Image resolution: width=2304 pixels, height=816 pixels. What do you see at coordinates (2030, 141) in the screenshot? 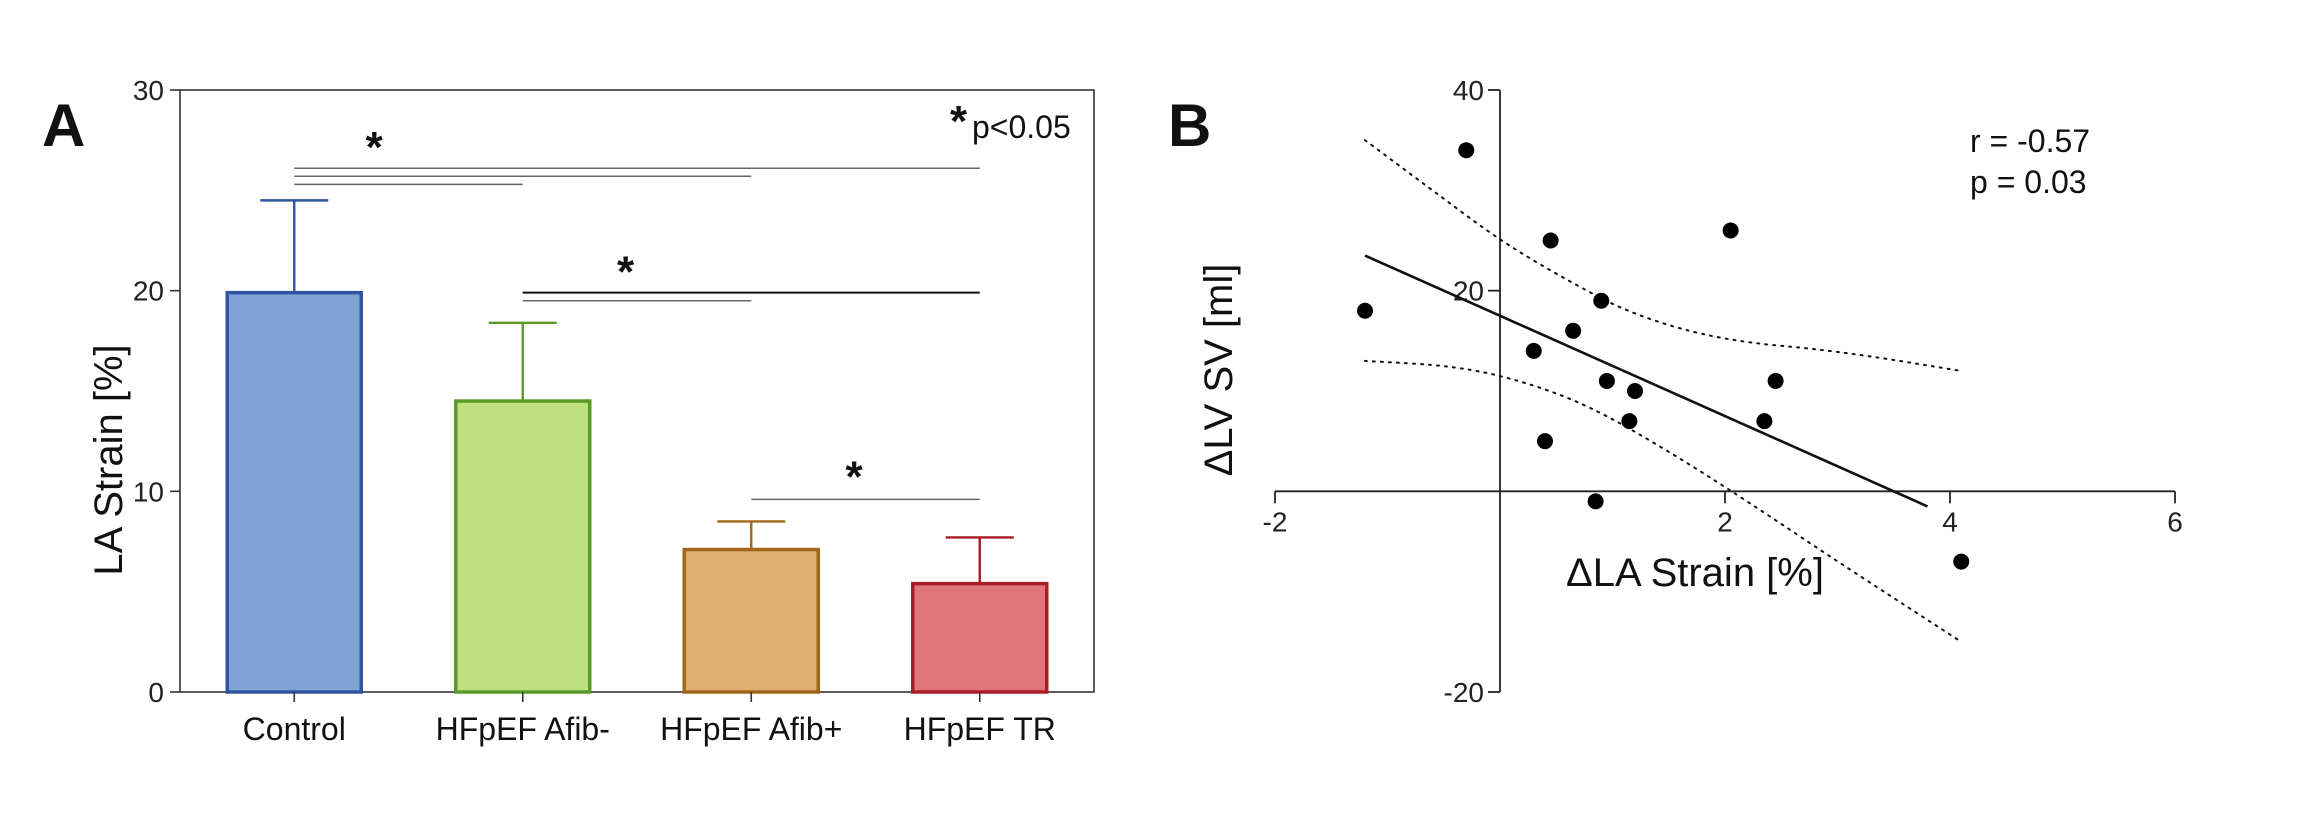
I see `panel-b-r-annotation: r = -0.57` at bounding box center [2030, 141].